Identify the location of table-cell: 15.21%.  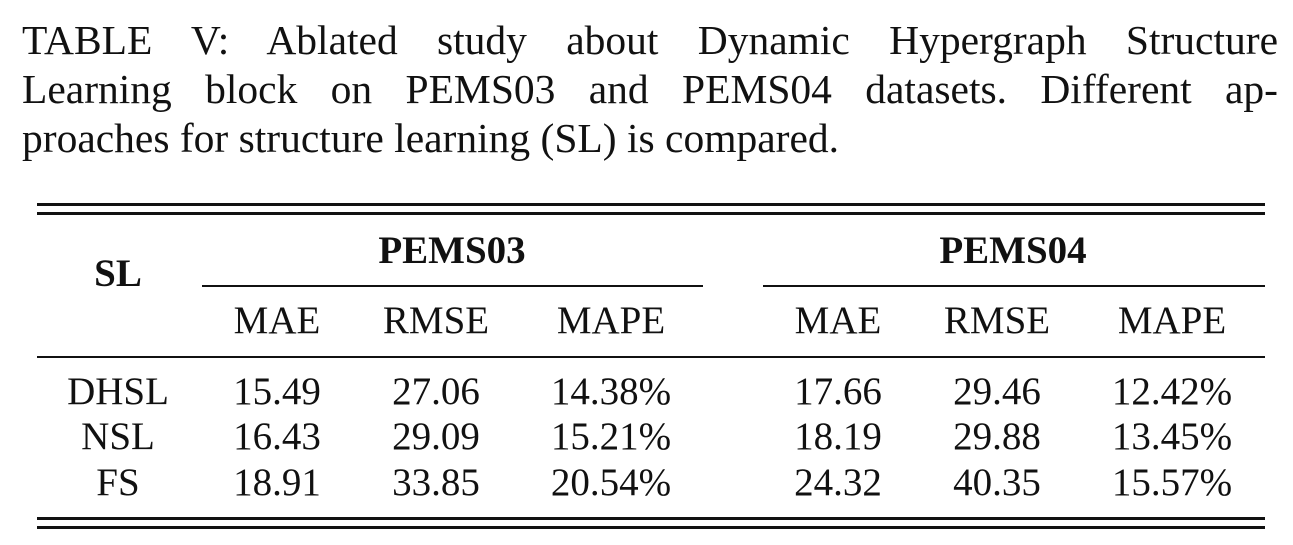
(611, 436).